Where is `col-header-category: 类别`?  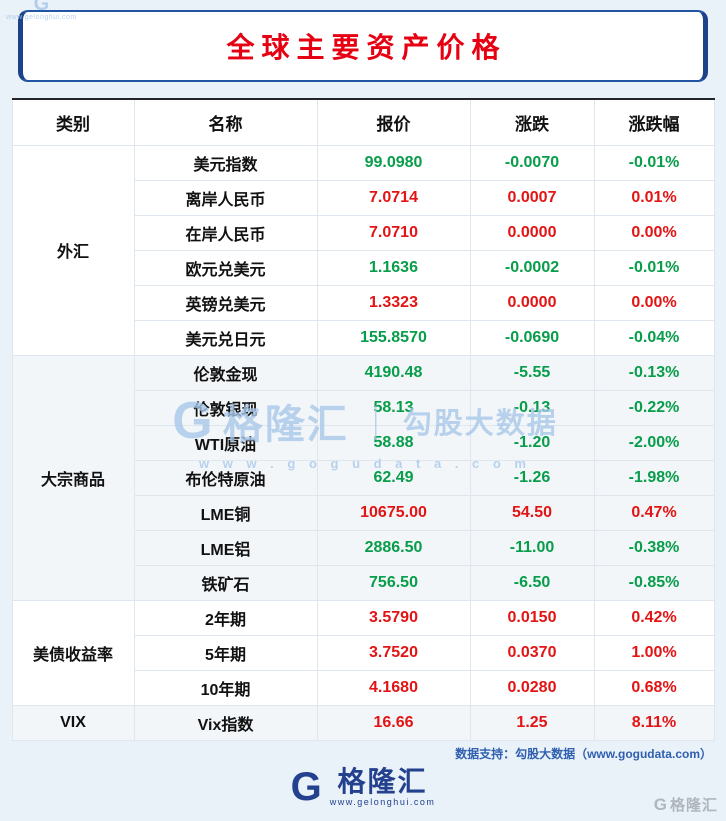
col-header-category: 类别 is located at coordinates (73, 122).